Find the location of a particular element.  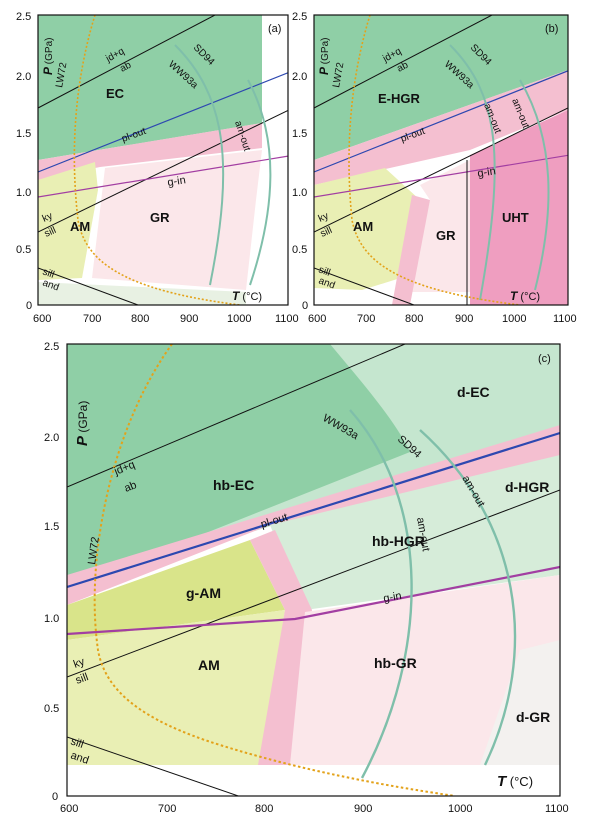

e-hgr-field is located at coordinates (441, 87).